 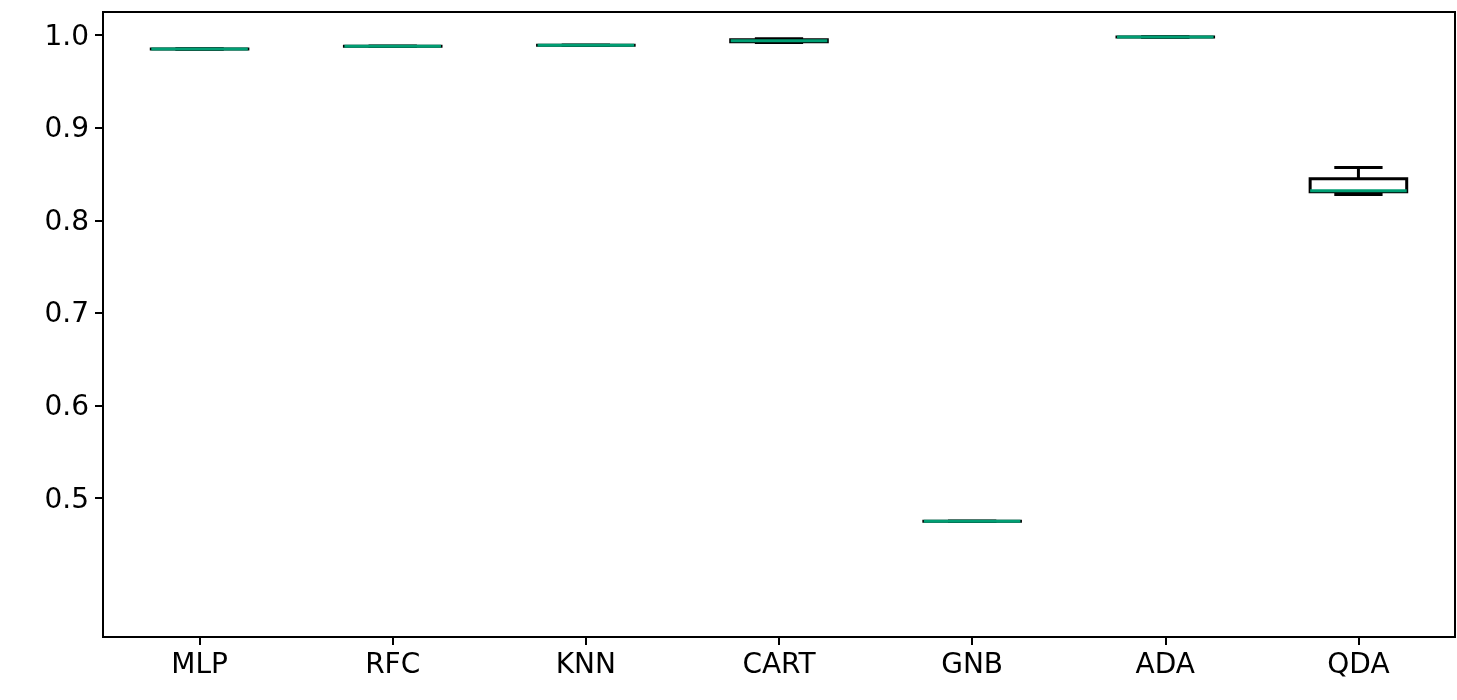 I want to click on y-tick-label: 0.6, so click(x=66, y=406).